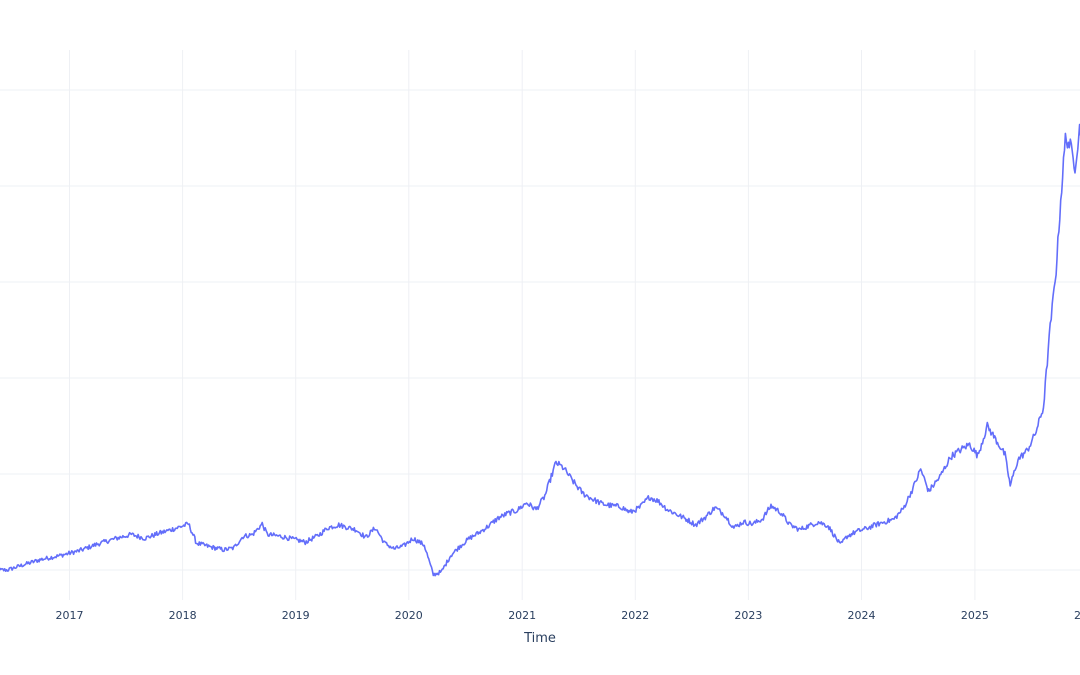  I want to click on x-tick-label-2025: 2025, so click(975, 615).